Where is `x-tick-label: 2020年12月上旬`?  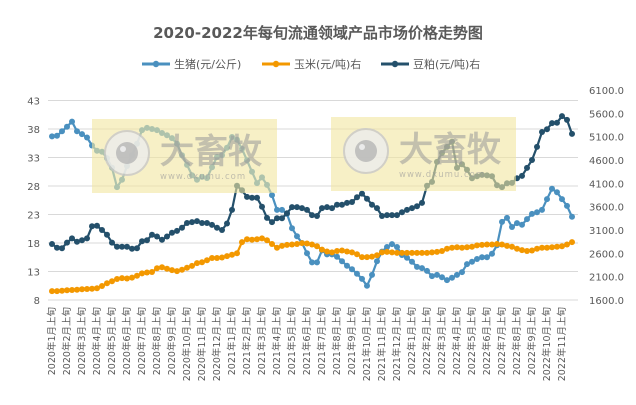
x-tick-label: 2020年12月上旬 is located at coordinates (217, 344).